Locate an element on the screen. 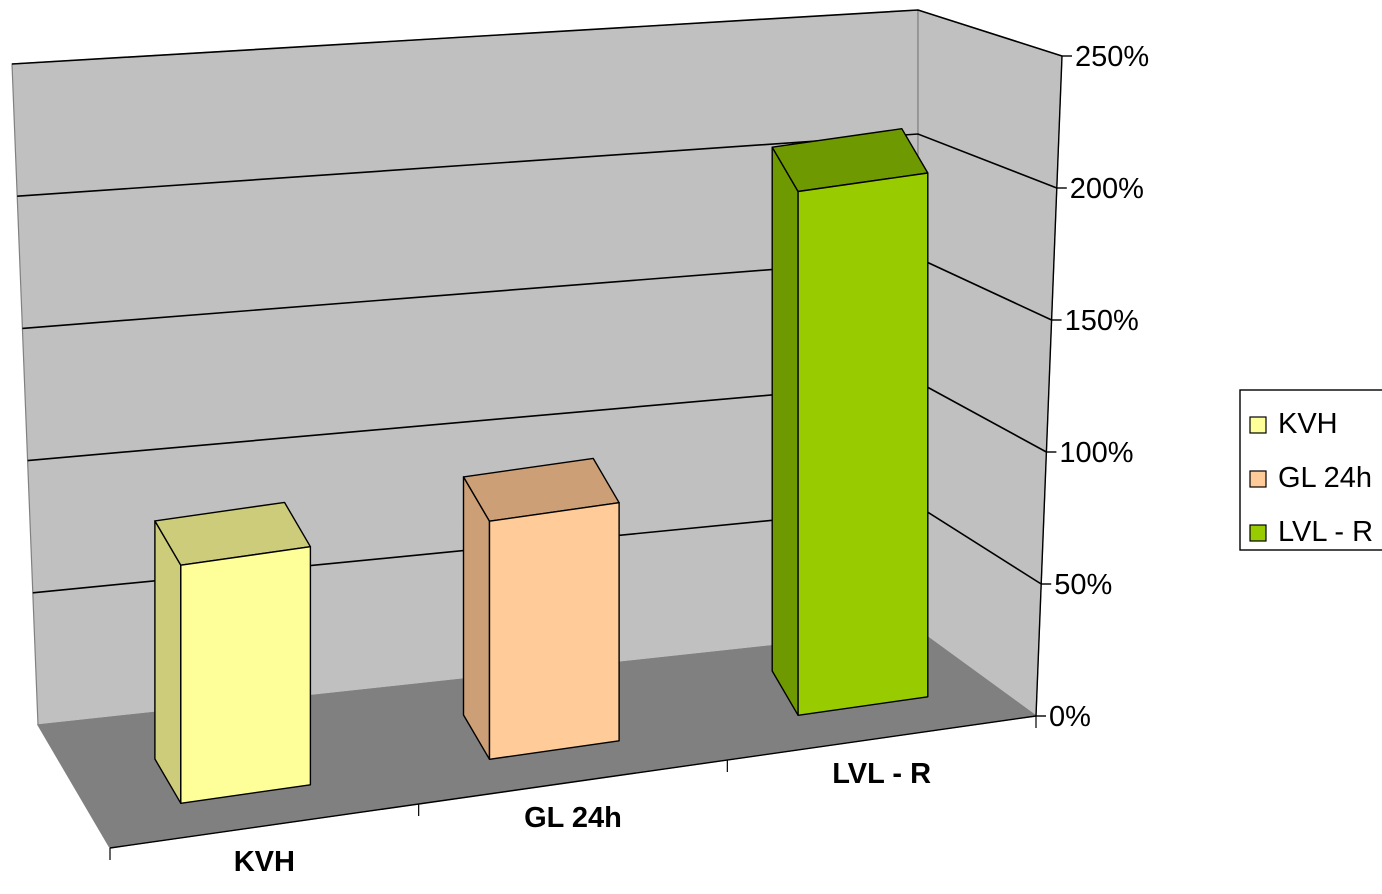 The width and height of the screenshot is (1382, 894). value-axis-tick-label: 50% is located at coordinates (1083, 585).